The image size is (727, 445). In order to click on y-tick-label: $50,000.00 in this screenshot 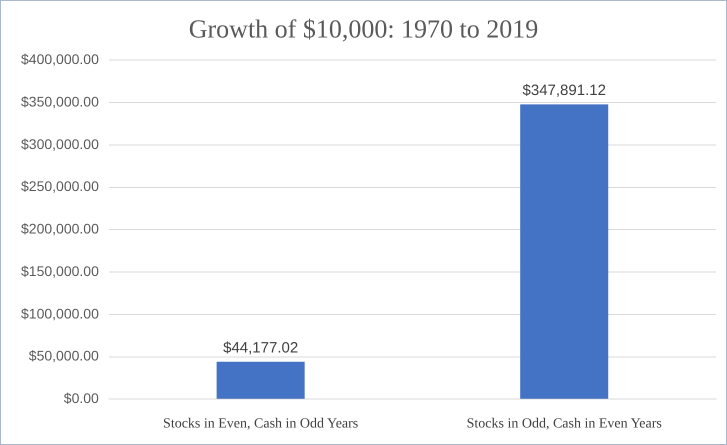, I will do `click(64, 356)`.